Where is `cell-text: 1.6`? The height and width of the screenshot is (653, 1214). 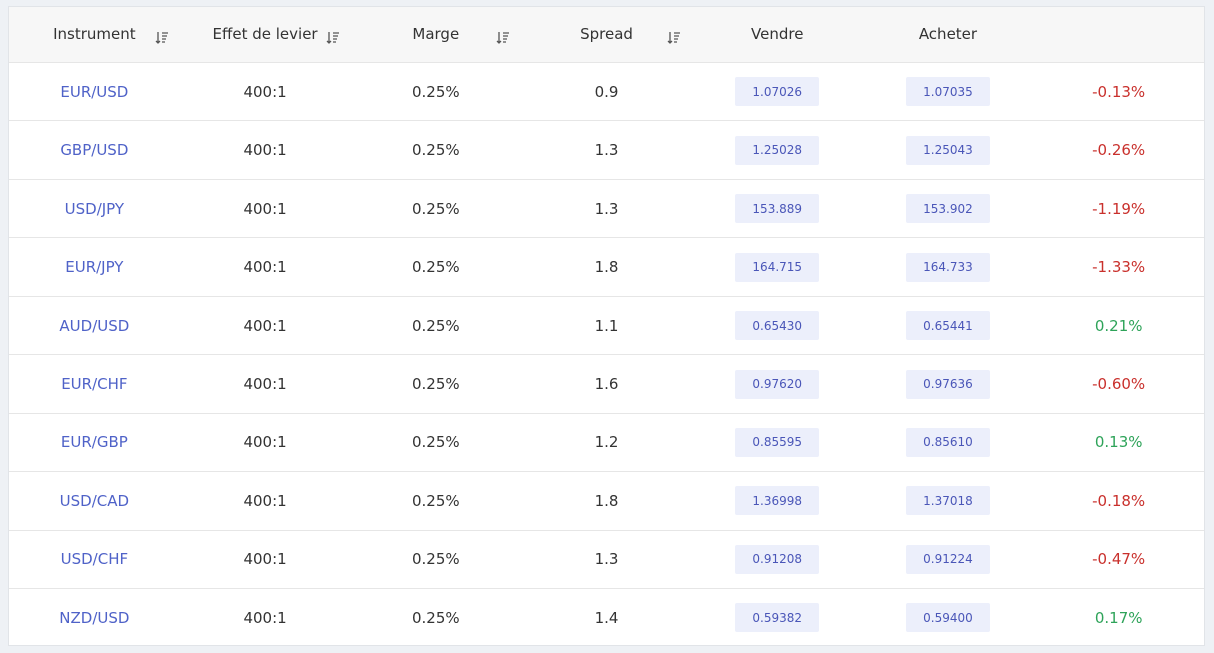 cell-text: 1.6 is located at coordinates (606, 384).